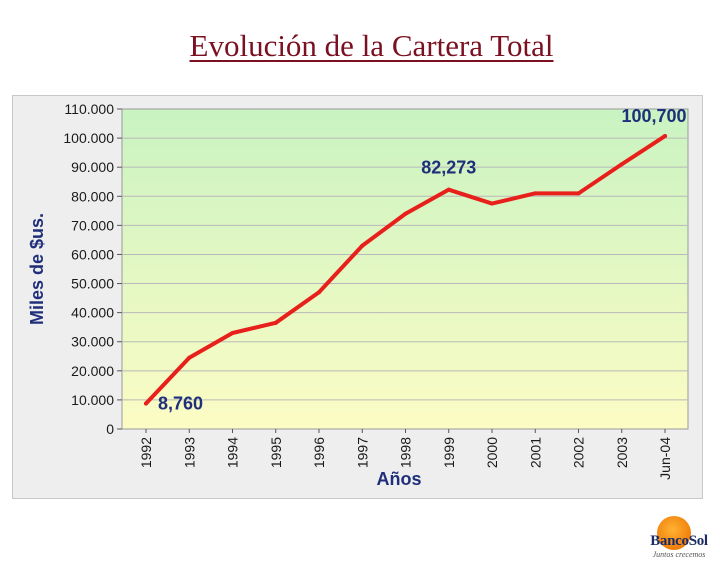 The image size is (720, 570). I want to click on y-tick-label: 10.000, so click(92, 400).